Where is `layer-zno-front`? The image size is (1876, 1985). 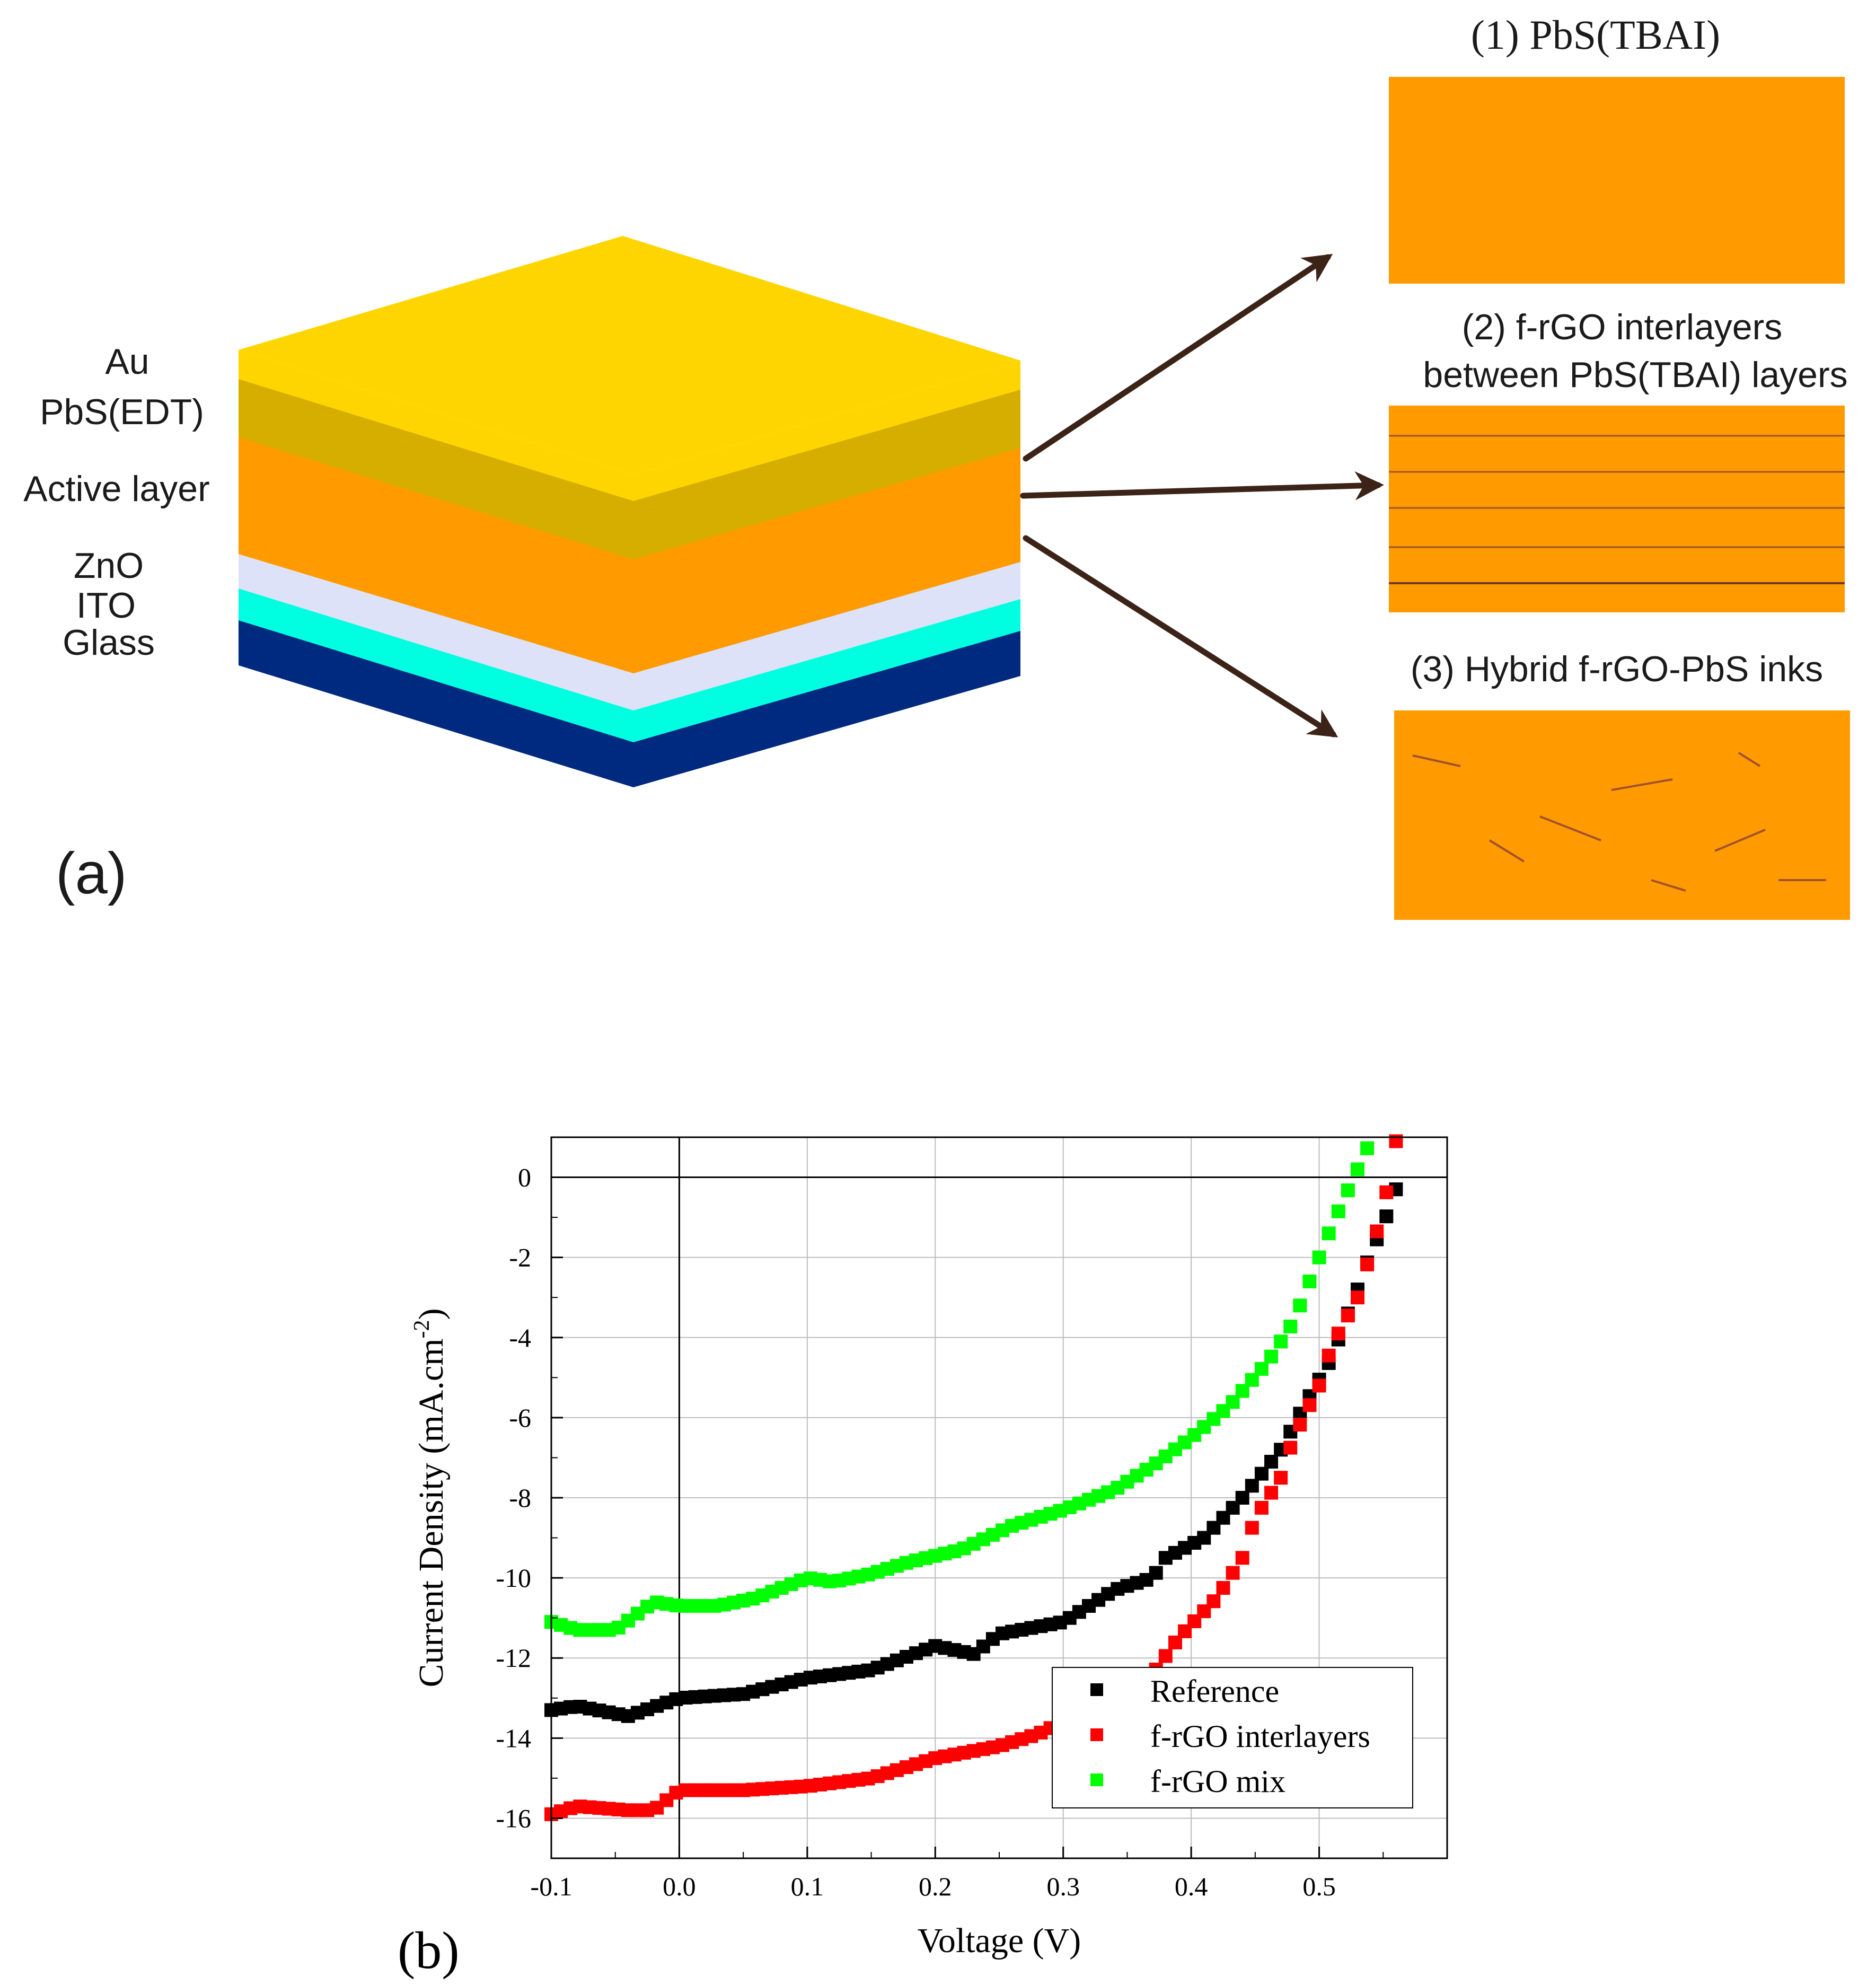
layer-zno-front is located at coordinates (436, 630).